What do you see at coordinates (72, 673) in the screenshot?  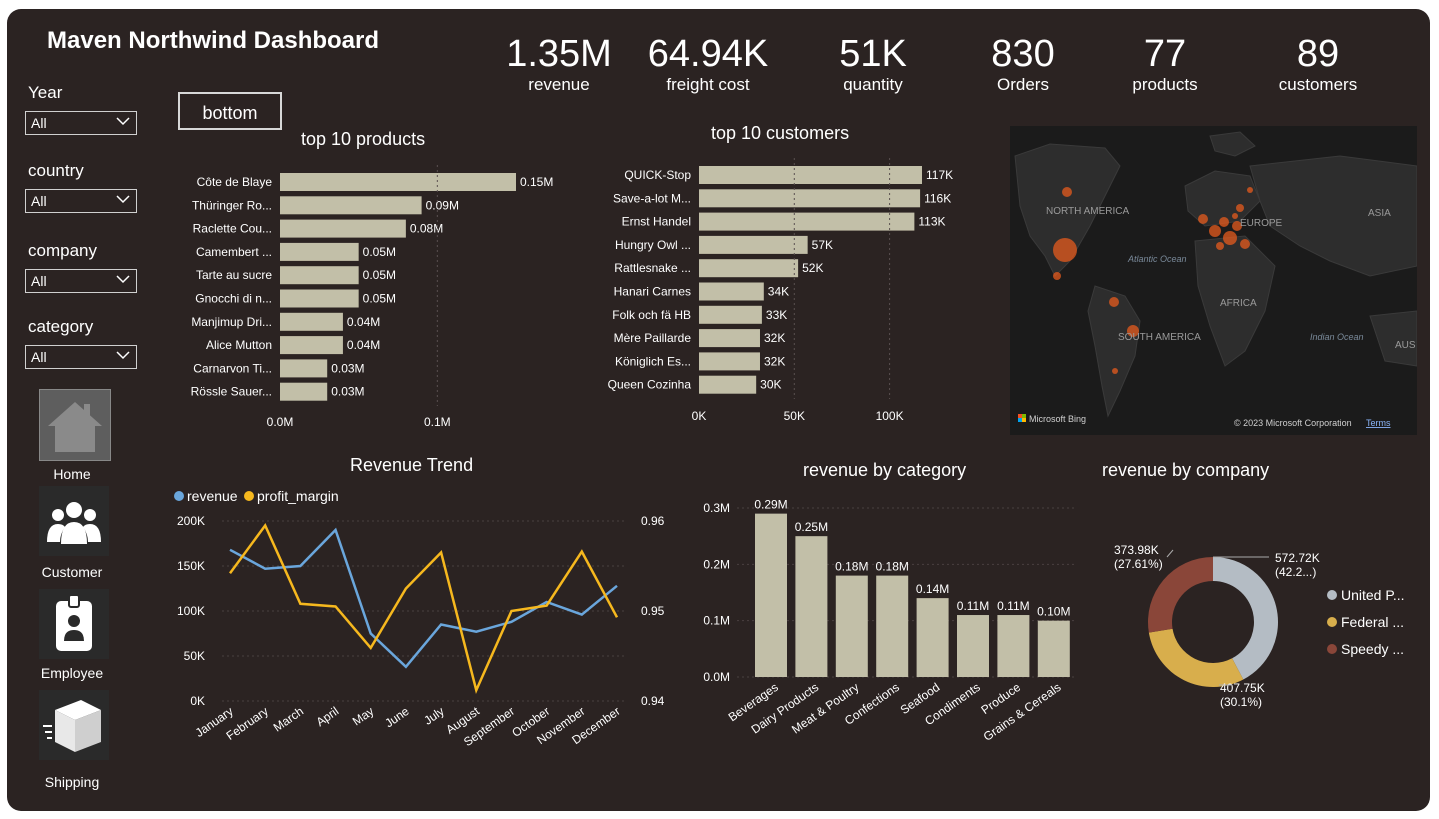 I see `nav-employee-label: Employee` at bounding box center [72, 673].